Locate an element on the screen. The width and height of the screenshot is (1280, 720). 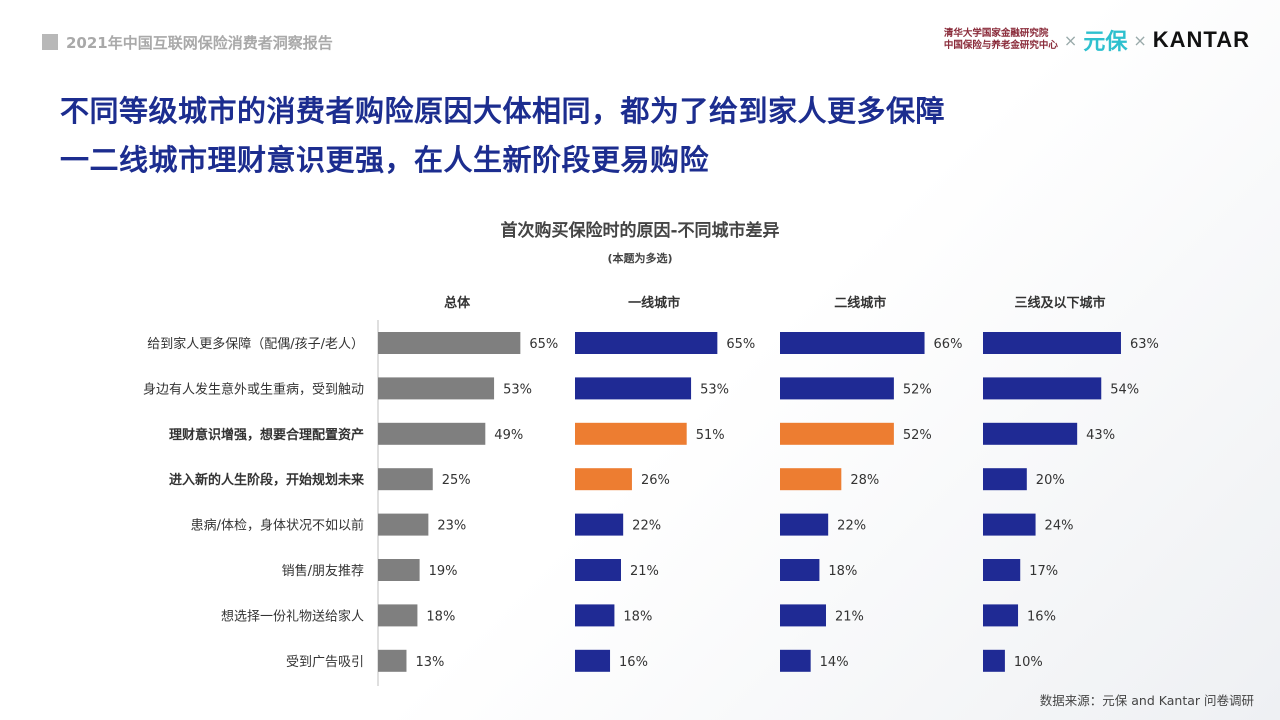
category-label: 患病/体检，身体状况不如以前 is located at coordinates (277, 526).